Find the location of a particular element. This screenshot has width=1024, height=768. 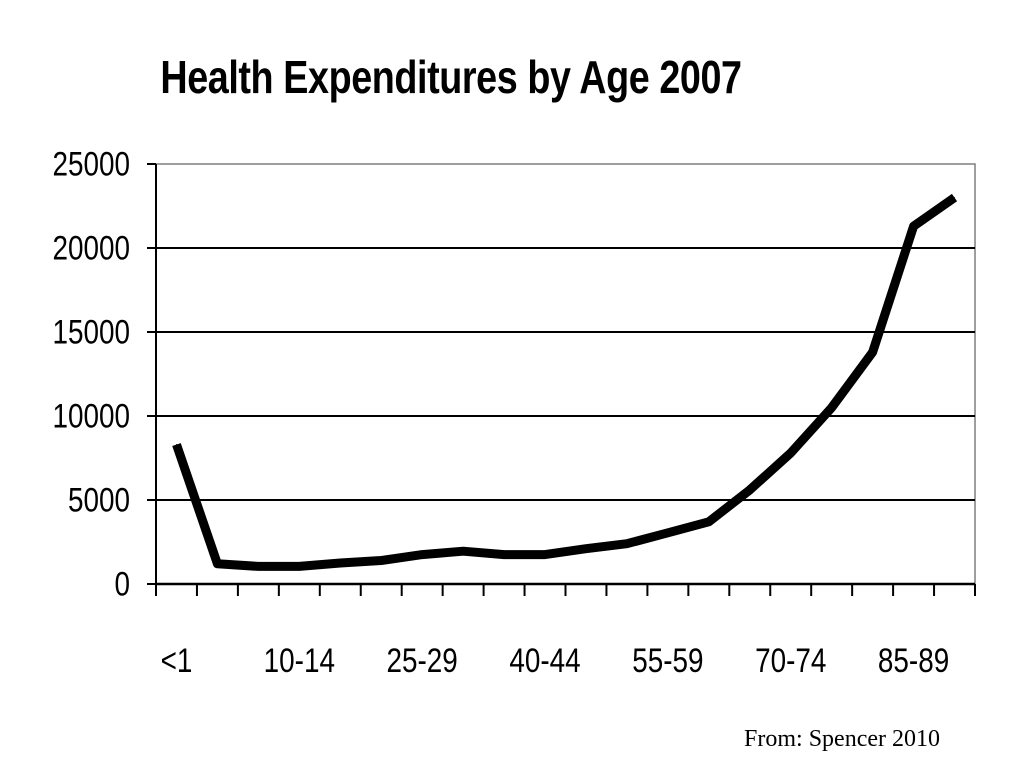

x-tick-label: 70-74 is located at coordinates (790, 660).